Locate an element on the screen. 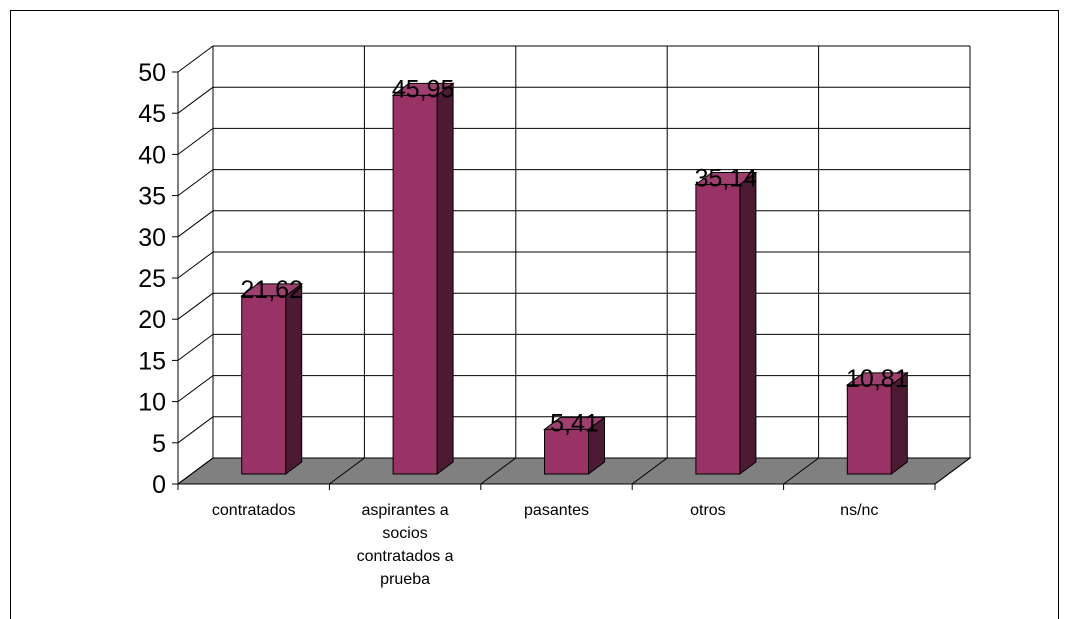 This screenshot has width=1071, height=619. y-tick-label-7: 35 is located at coordinates (152, 197).